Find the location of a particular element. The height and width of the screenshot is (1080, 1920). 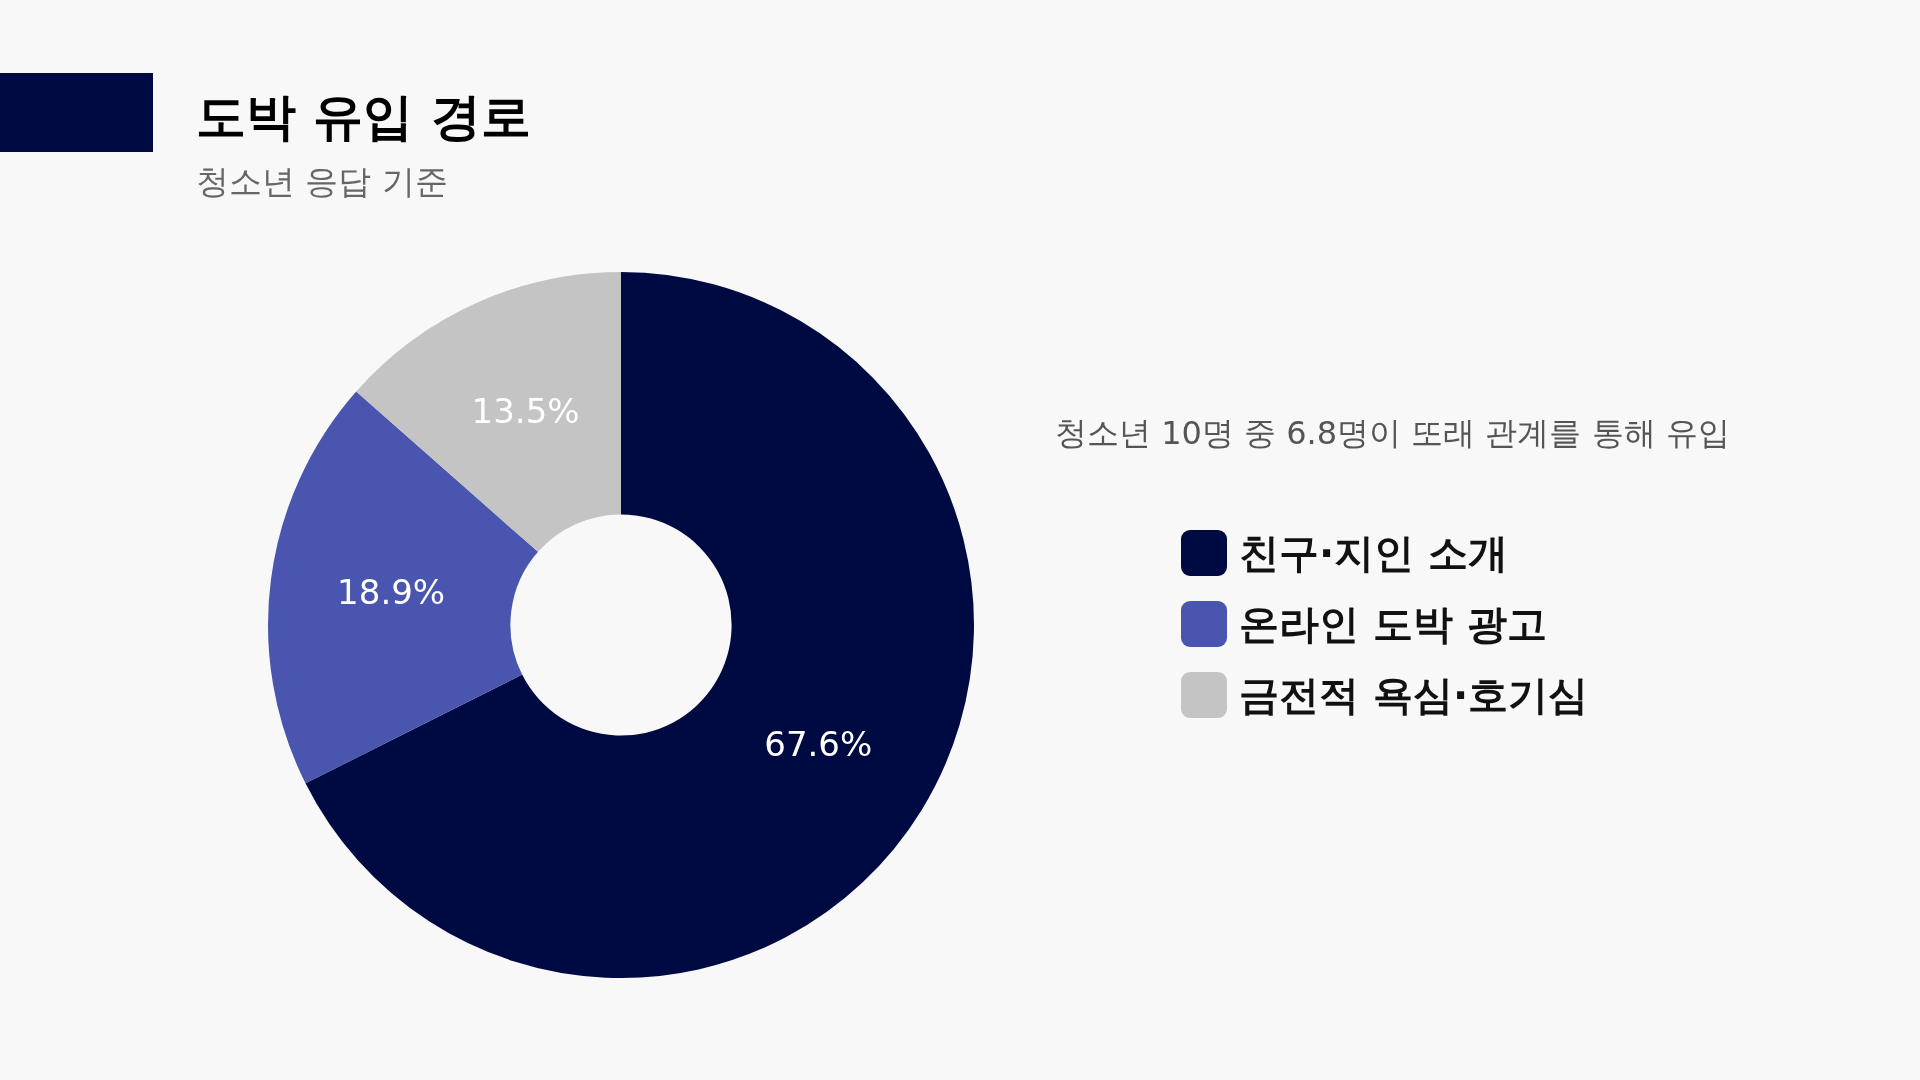

chart-subtitle: 청소년 응답 기준 is located at coordinates (322, 182).